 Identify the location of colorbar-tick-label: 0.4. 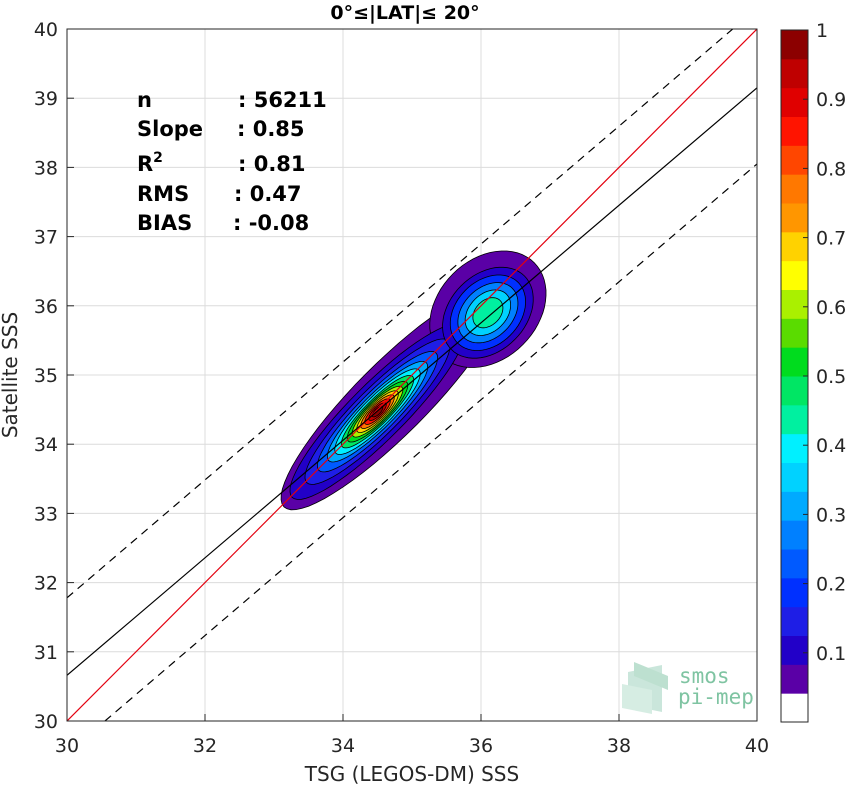
(831, 446).